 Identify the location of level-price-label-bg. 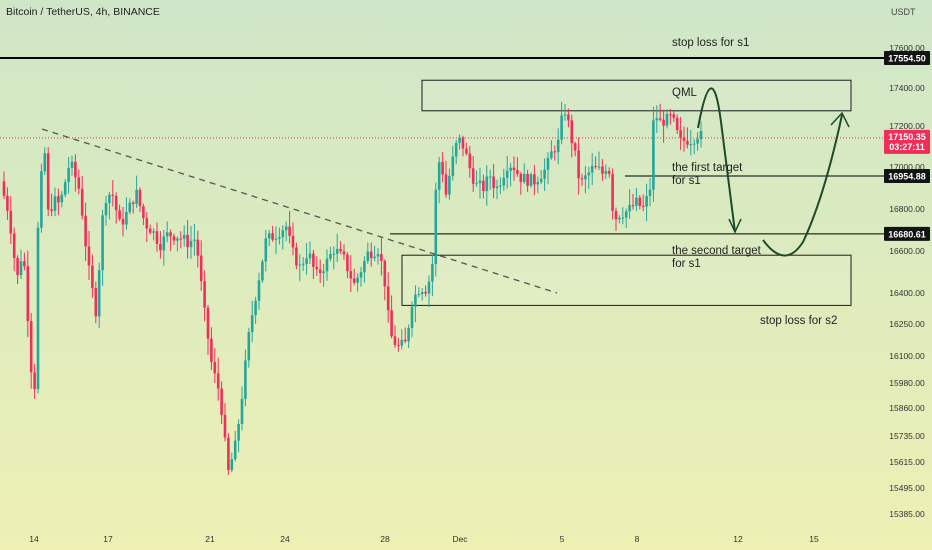
(907, 233).